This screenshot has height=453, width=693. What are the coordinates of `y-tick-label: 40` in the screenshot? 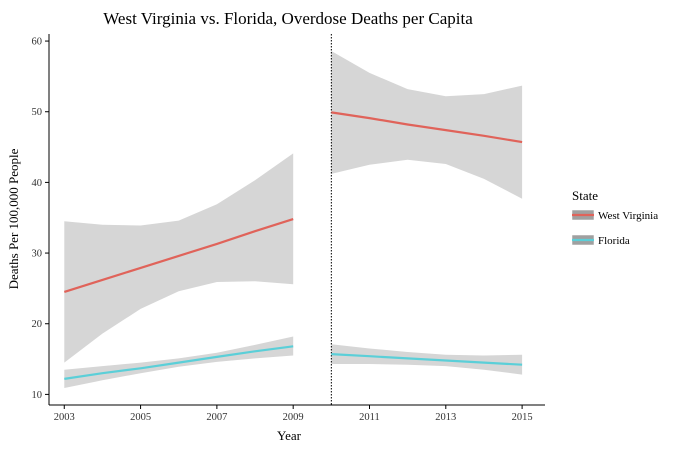 It's located at (37, 183).